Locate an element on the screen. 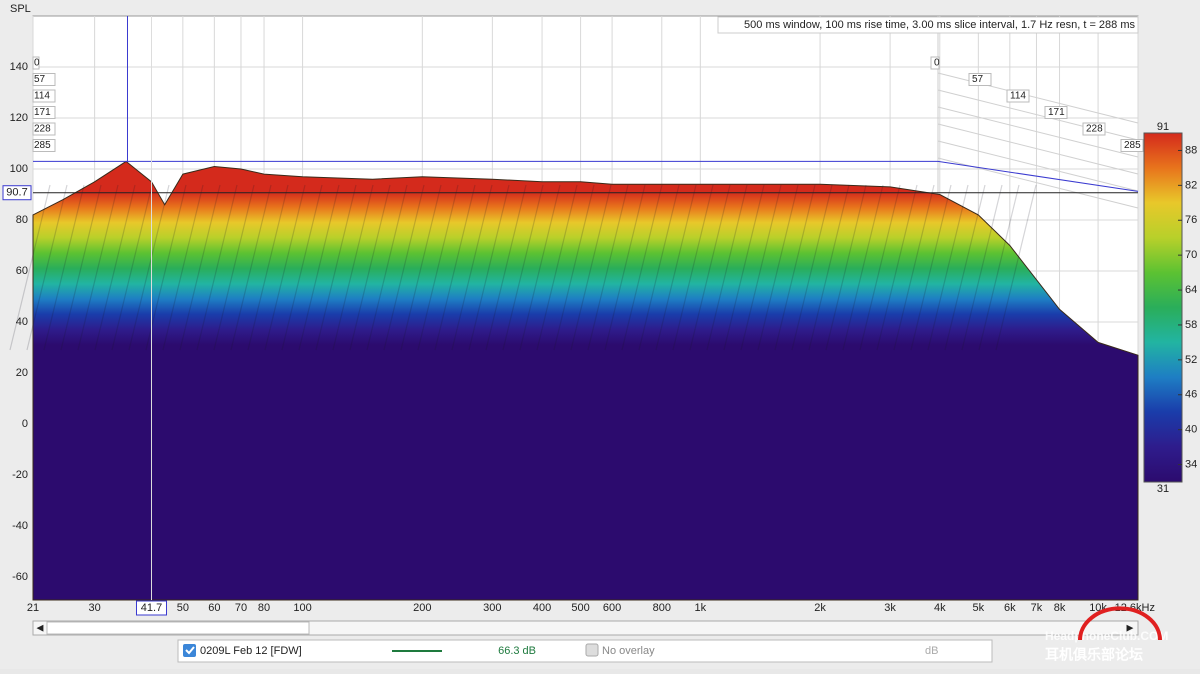 Image resolution: width=1200 pixels, height=674 pixels. x-tick-label: 70 is located at coordinates (241, 608).